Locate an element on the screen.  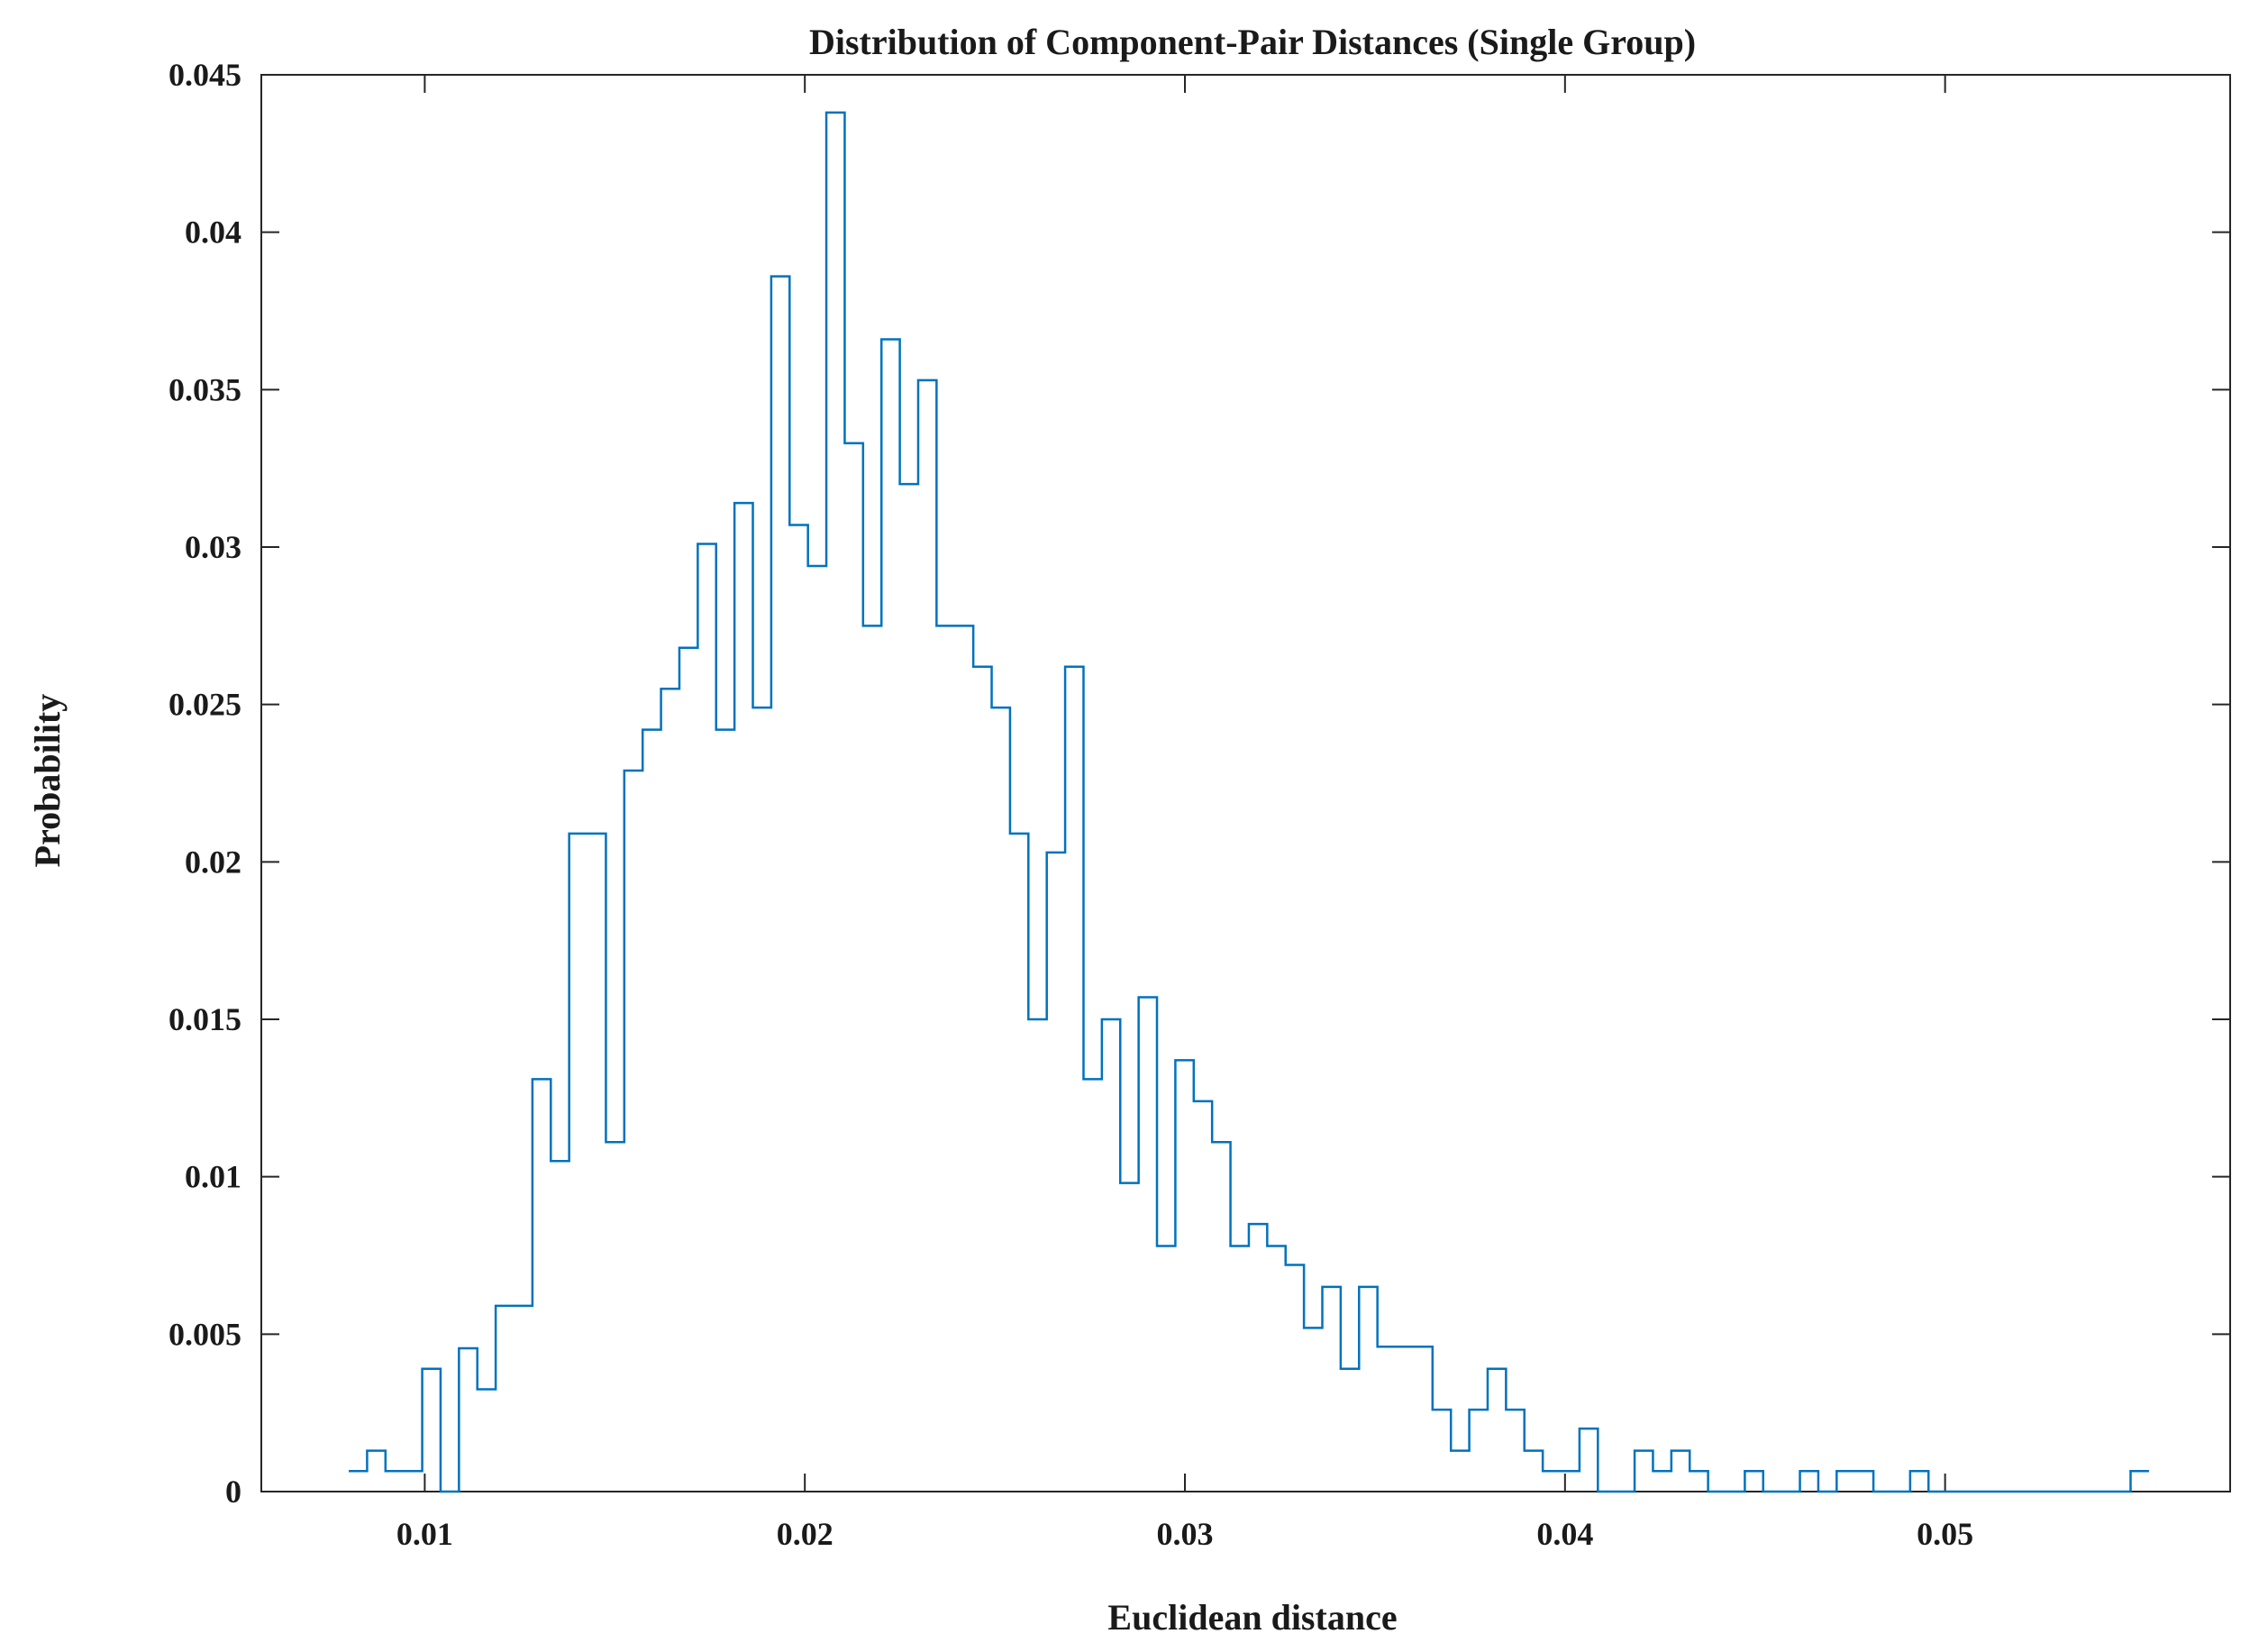
y-tick-label: 0.03 is located at coordinates (213, 547).